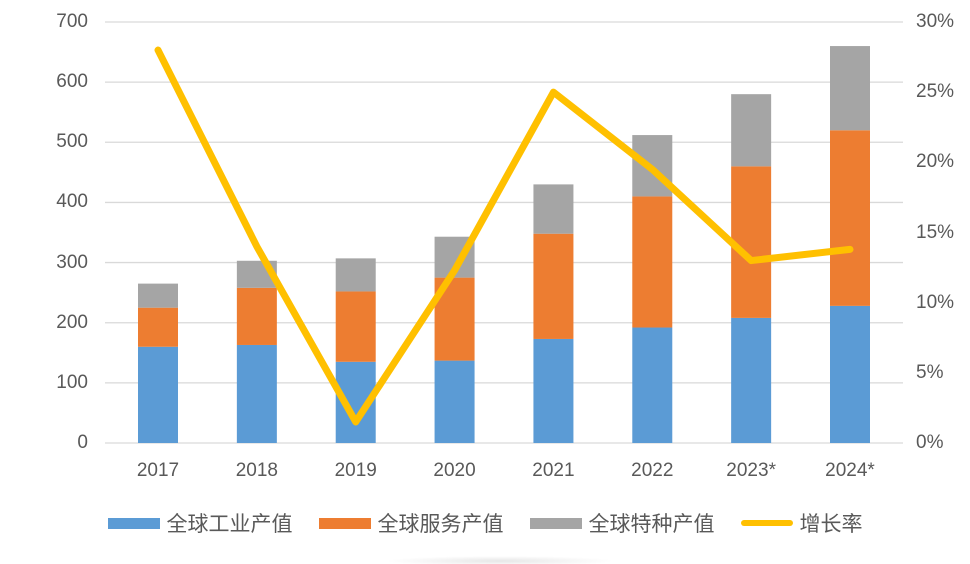  What do you see at coordinates (850, 374) in the screenshot?
I see `bar-segment-全球工业产值-2024*` at bounding box center [850, 374].